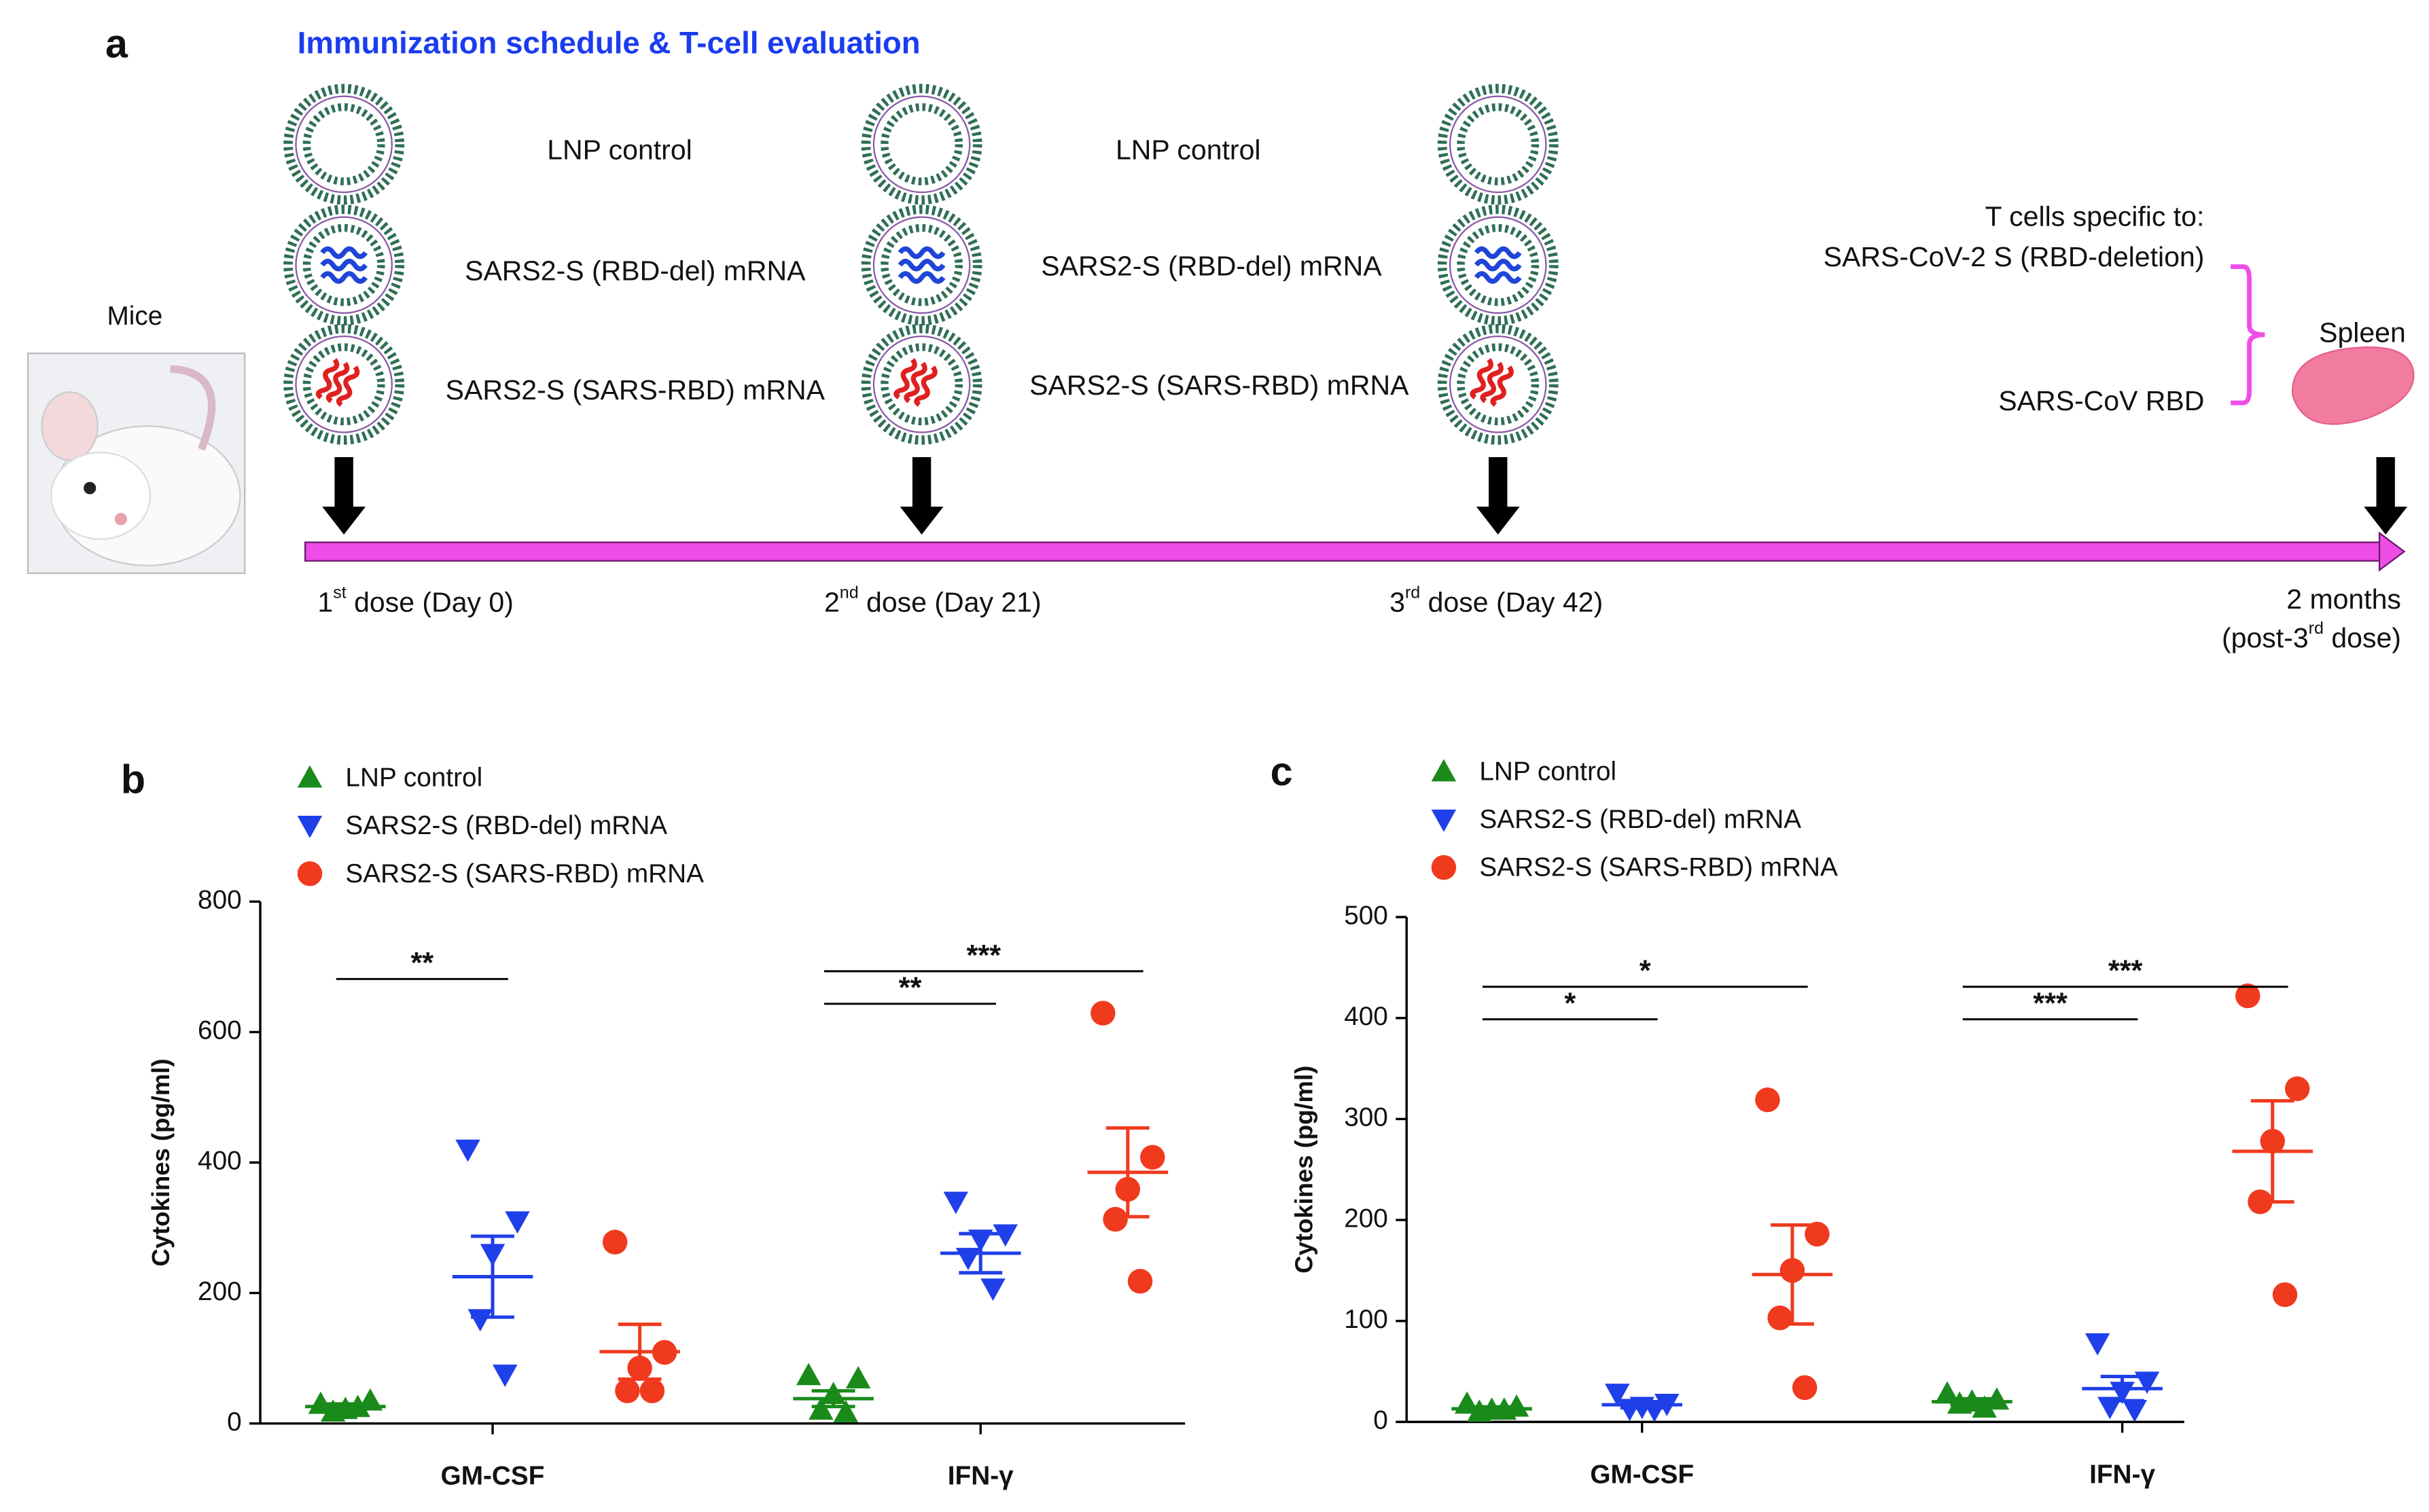 This screenshot has width=2429, height=1512. I want to click on legend-label: SARS2-S (SARS-RBD) mRNA, so click(524, 873).